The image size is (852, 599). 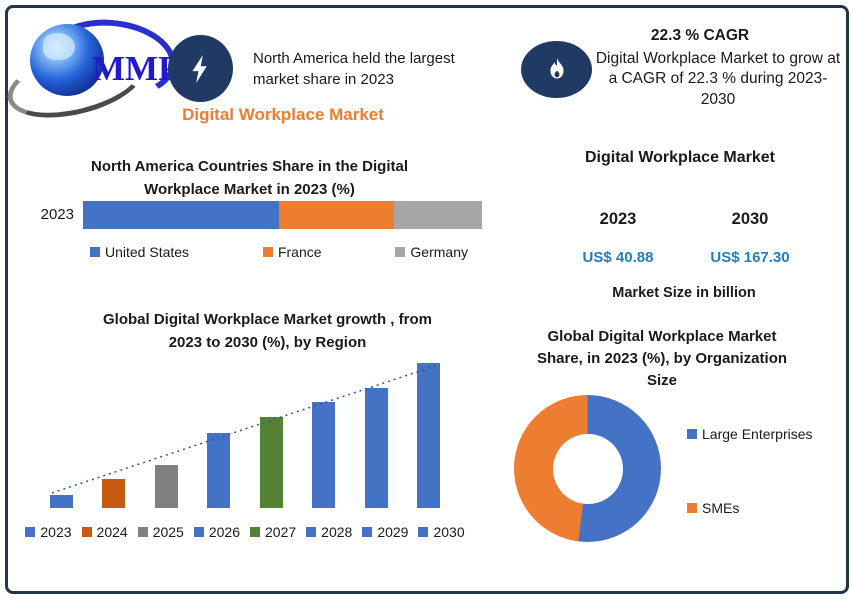 I want to click on country-share-legend: United States France Germany, so click(x=279, y=252).